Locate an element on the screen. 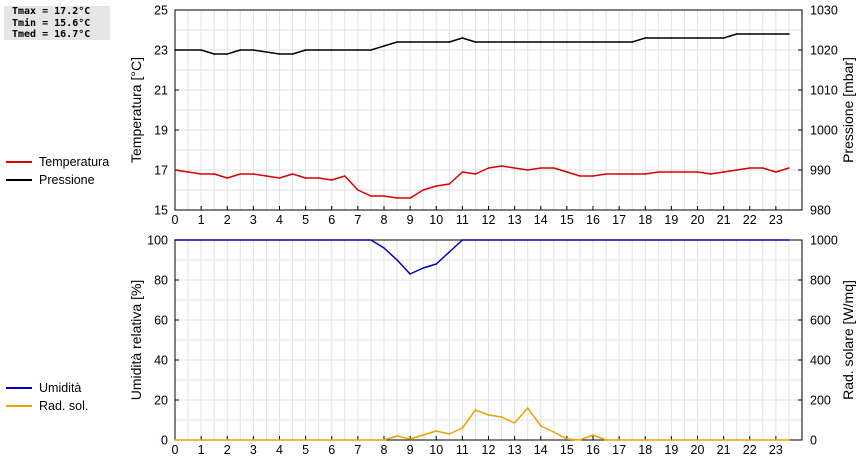  y-tick-label: 0 is located at coordinates (164, 441).